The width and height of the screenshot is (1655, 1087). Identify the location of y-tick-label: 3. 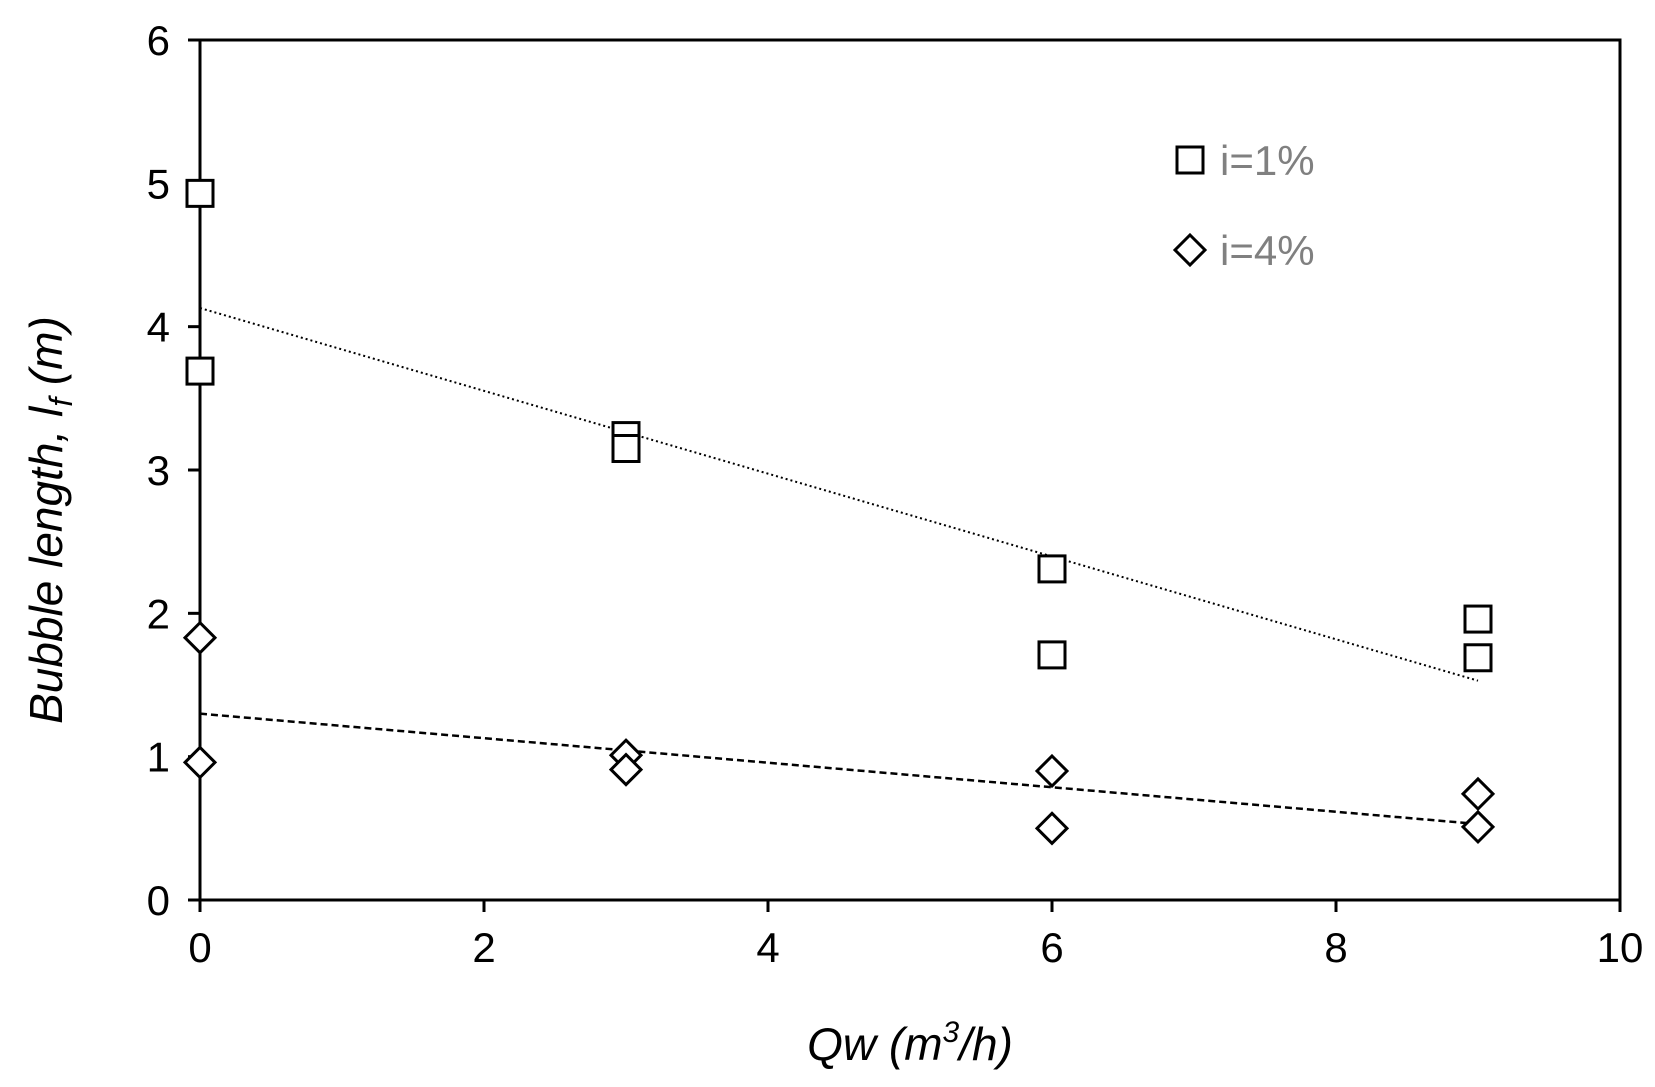
(158, 470).